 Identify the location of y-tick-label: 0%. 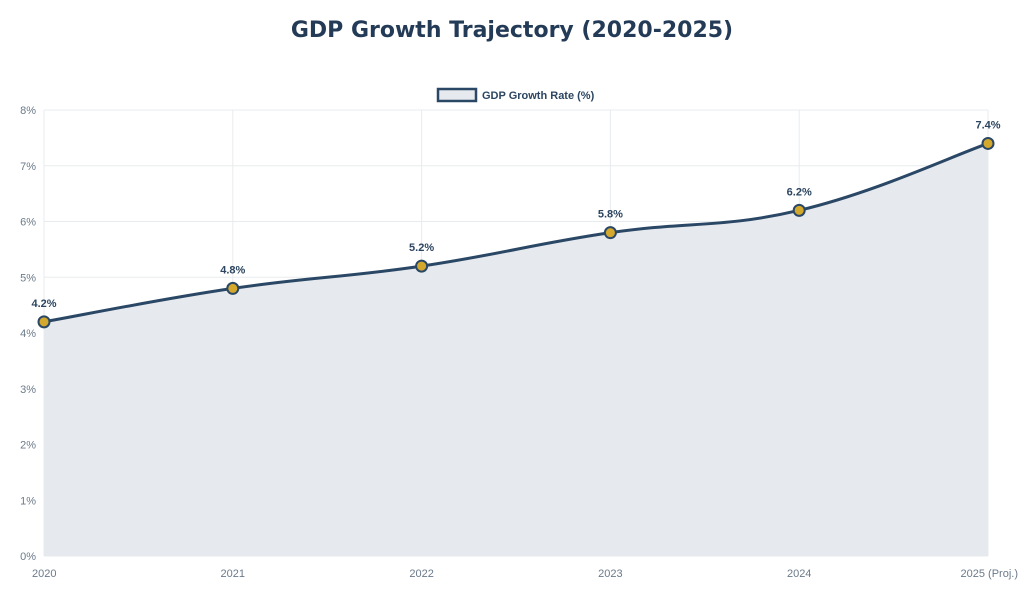
(28, 557).